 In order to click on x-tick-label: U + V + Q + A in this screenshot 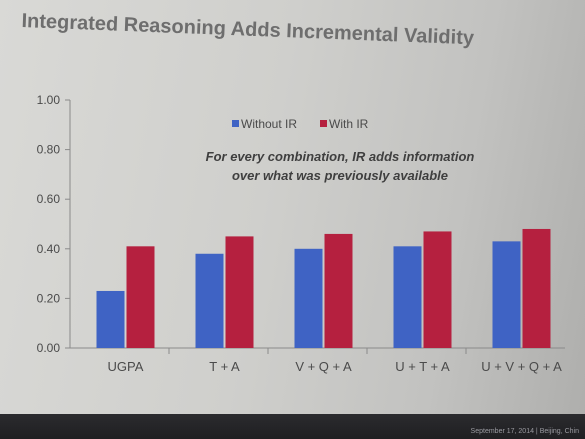, I will do `click(521, 366)`.